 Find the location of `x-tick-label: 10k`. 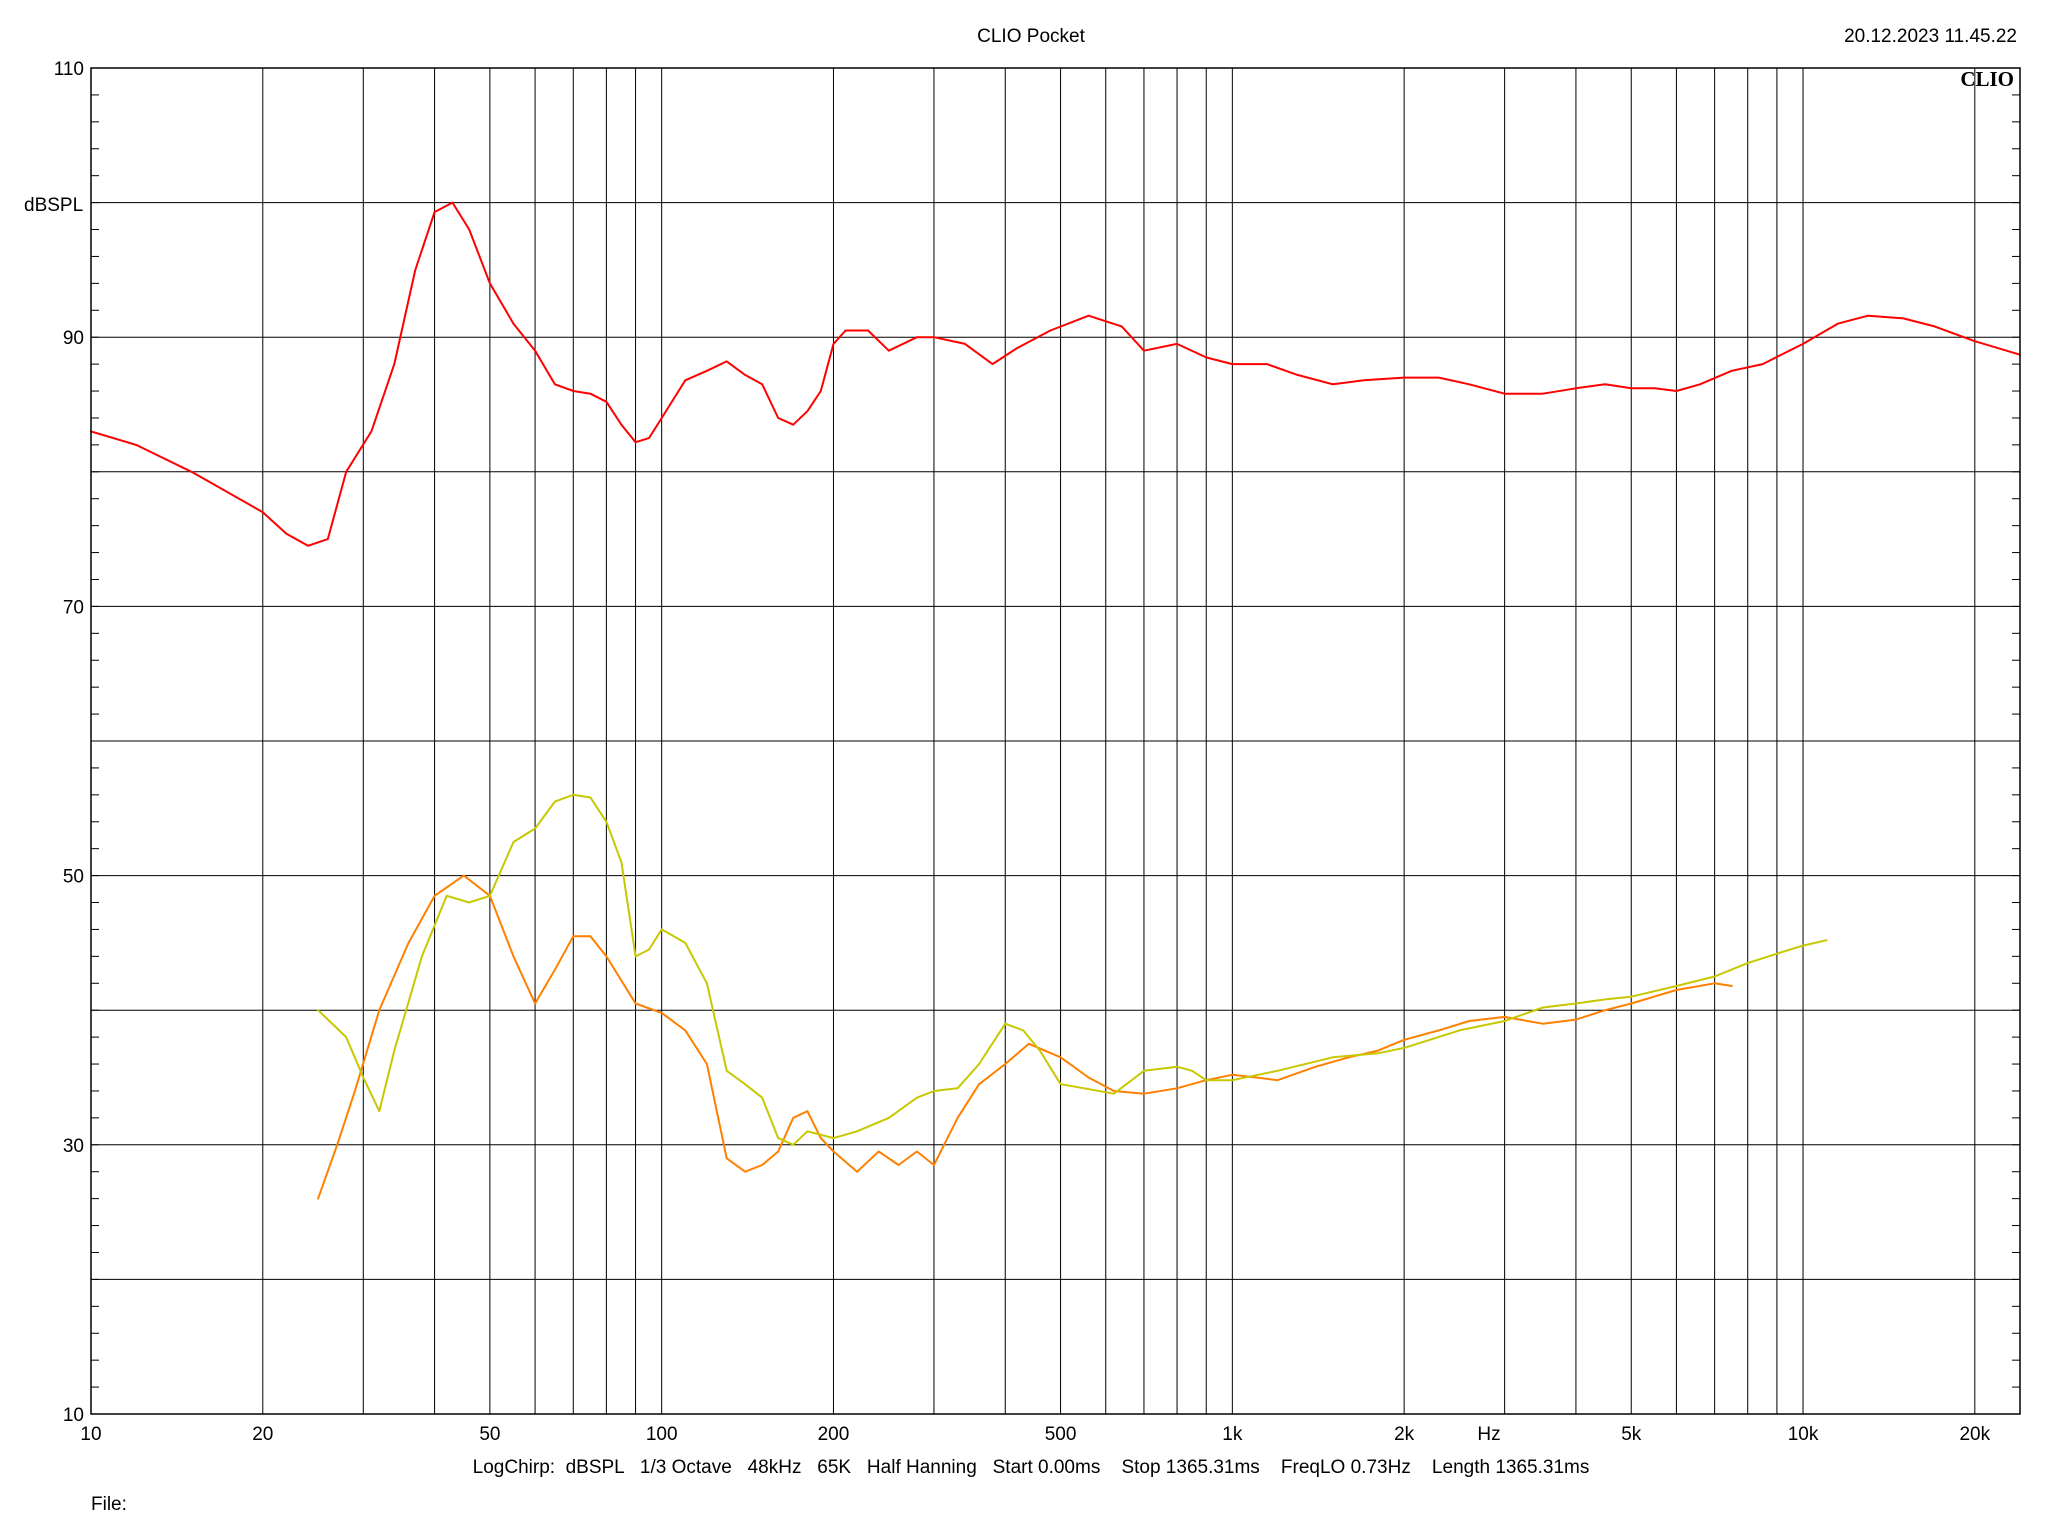

x-tick-label: 10k is located at coordinates (1803, 1434).